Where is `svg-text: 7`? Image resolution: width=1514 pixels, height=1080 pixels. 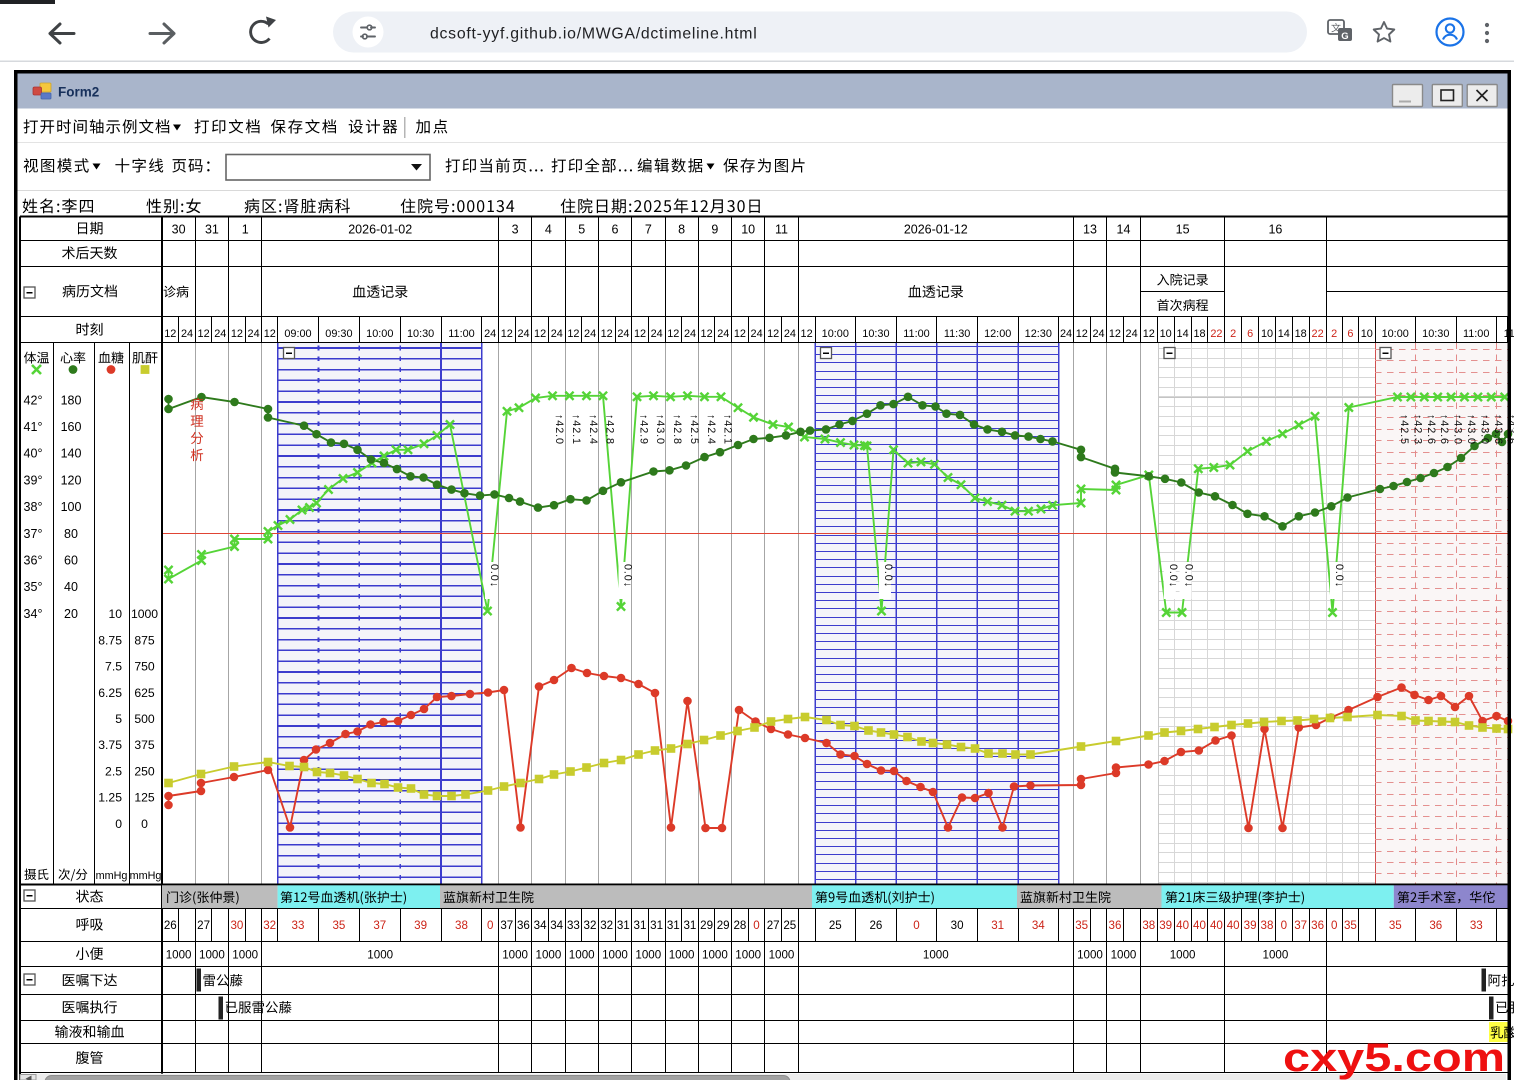
svg-text: 7 is located at coordinates (648, 230).